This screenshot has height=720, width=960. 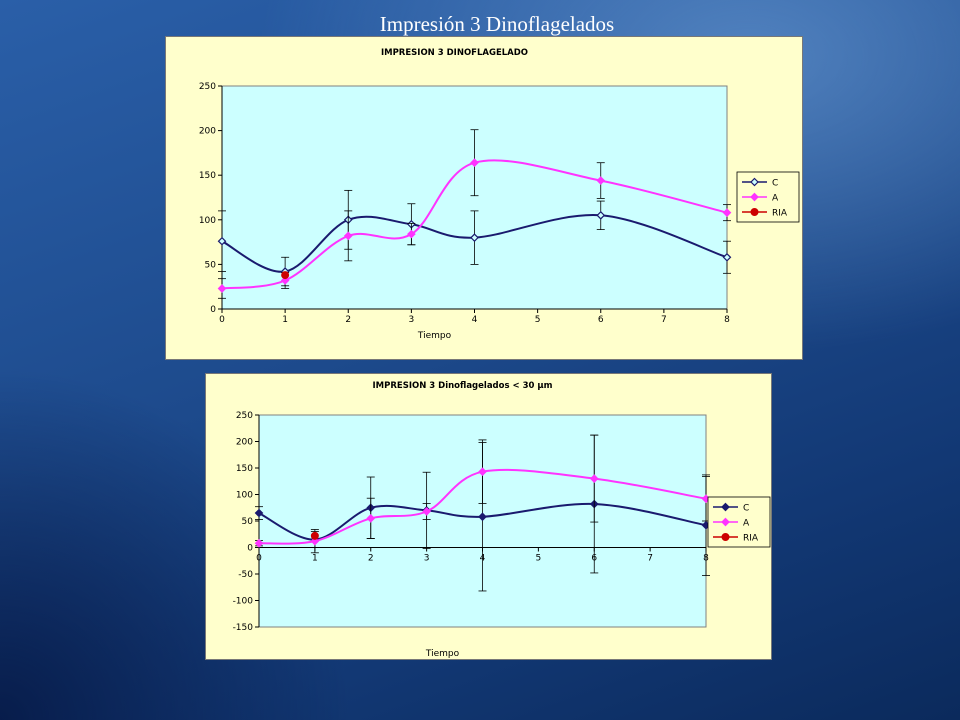 I want to click on series-A, so click(x=474, y=214).